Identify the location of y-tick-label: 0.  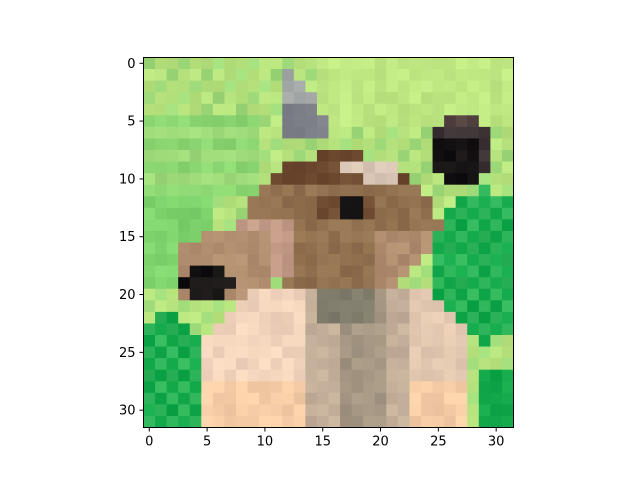
(131, 64).